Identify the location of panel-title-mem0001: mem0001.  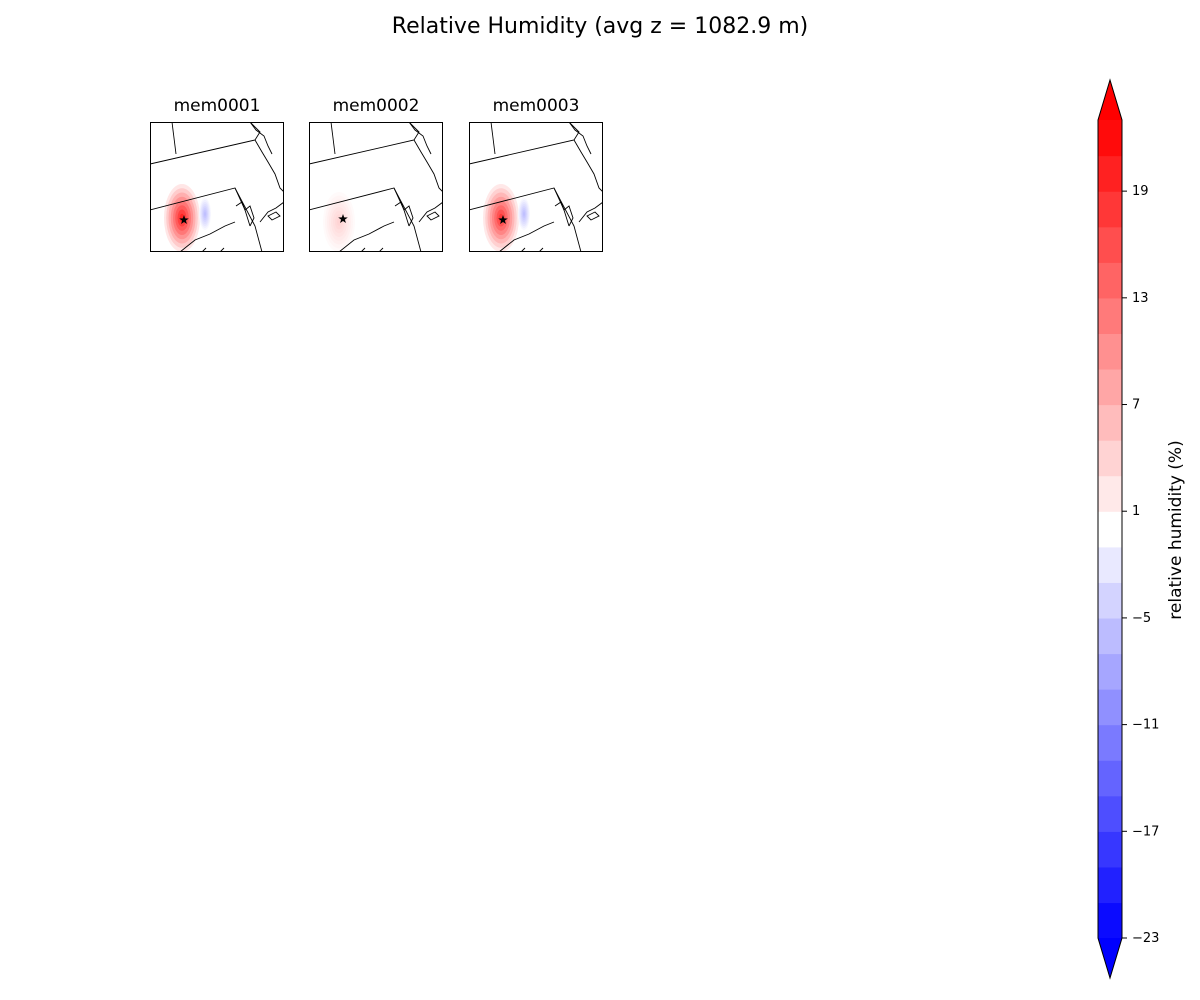
(217, 106).